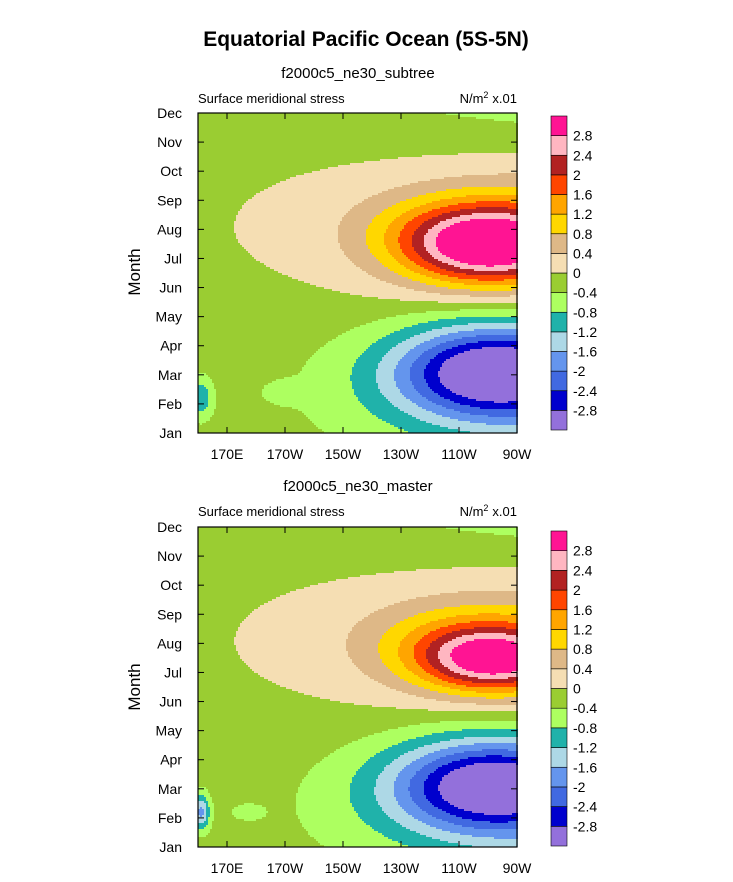  Describe the element at coordinates (583, 551) in the screenshot. I see `colorbar-label: 2.8` at that location.